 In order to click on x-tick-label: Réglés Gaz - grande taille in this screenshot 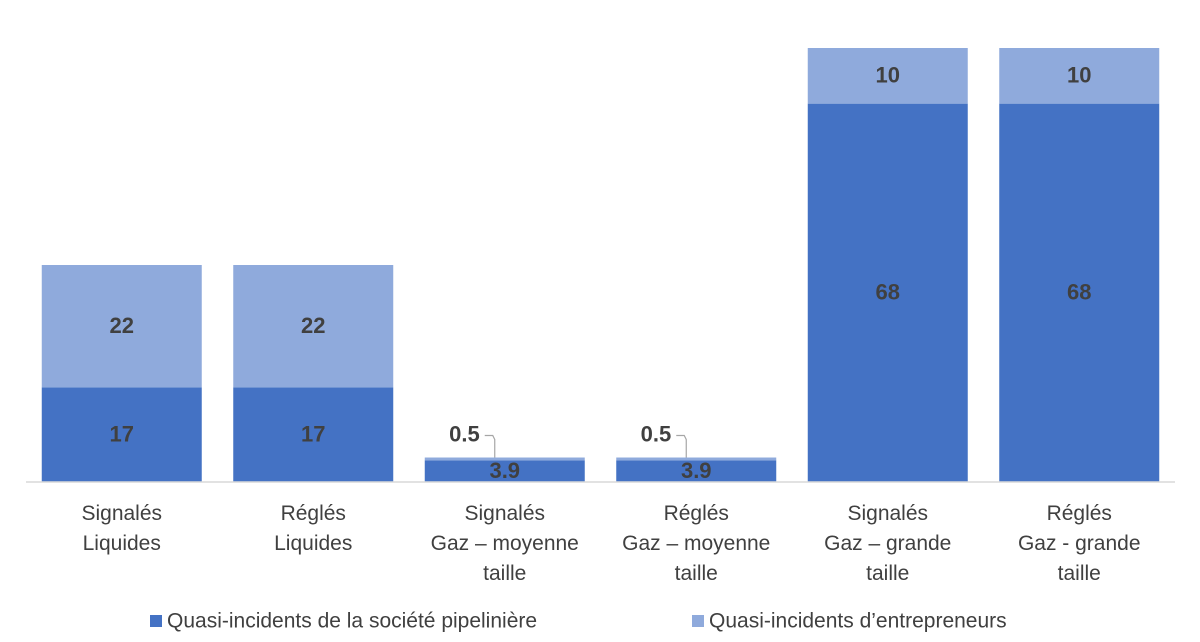, I will do `click(1079, 543)`.